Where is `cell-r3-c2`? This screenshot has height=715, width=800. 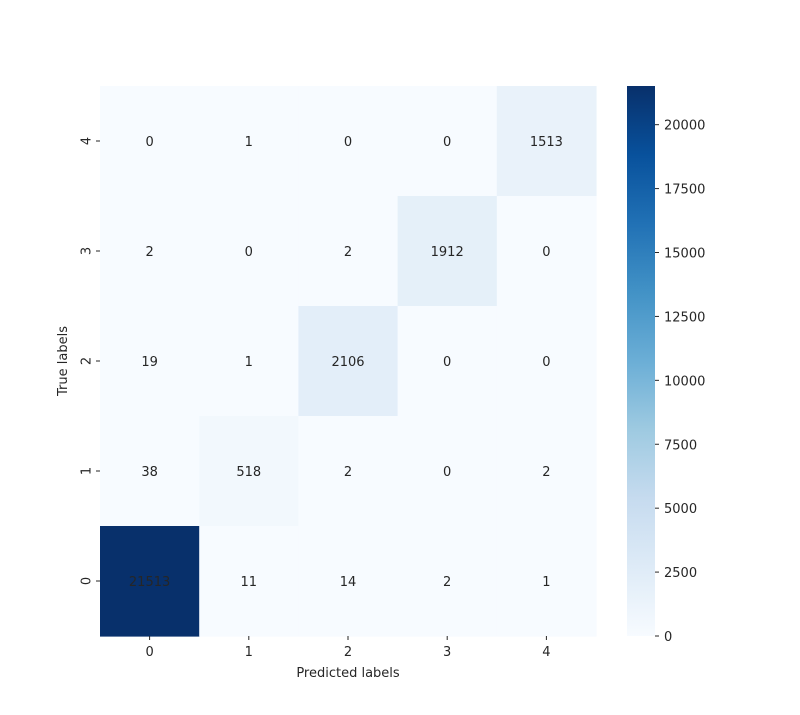
cell-r3-c2 is located at coordinates (348, 471).